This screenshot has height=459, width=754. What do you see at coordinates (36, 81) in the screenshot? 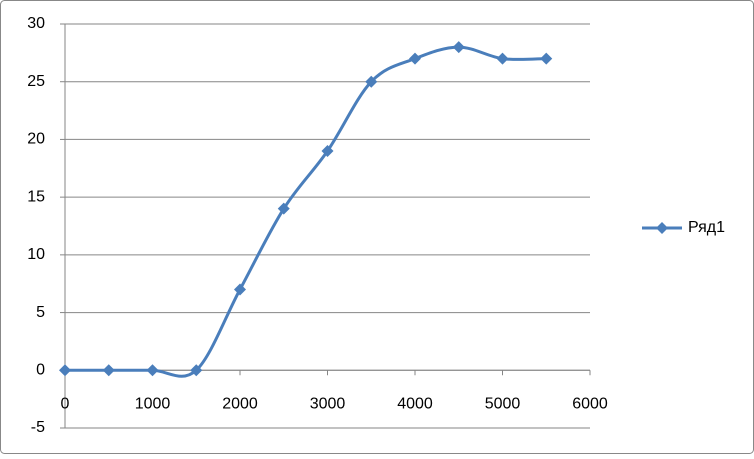
I see `y-tick-label: 25` at bounding box center [36, 81].